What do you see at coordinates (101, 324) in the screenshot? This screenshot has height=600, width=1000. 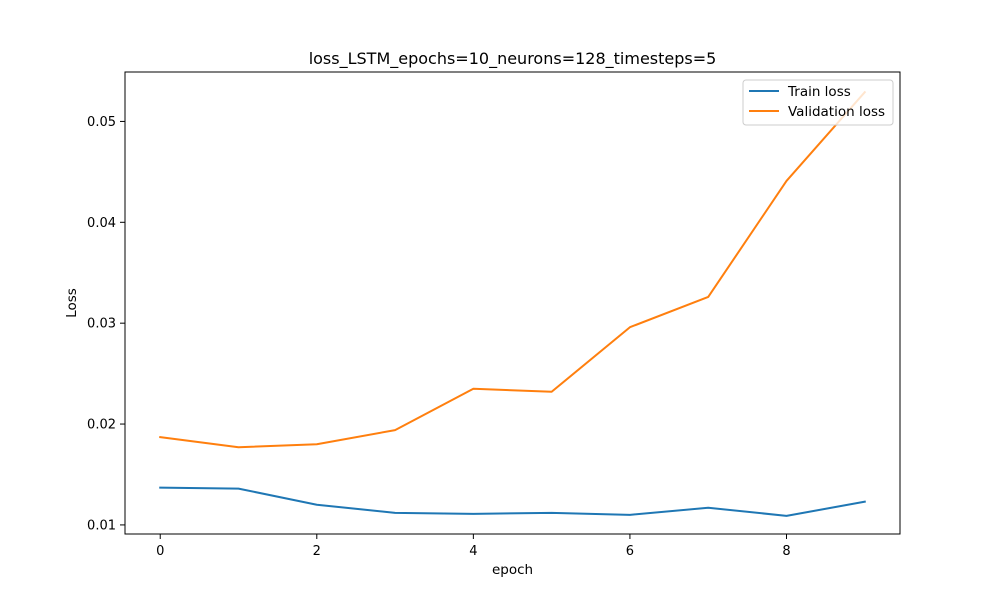 I see `y-tick-label: 0.03` at bounding box center [101, 324].